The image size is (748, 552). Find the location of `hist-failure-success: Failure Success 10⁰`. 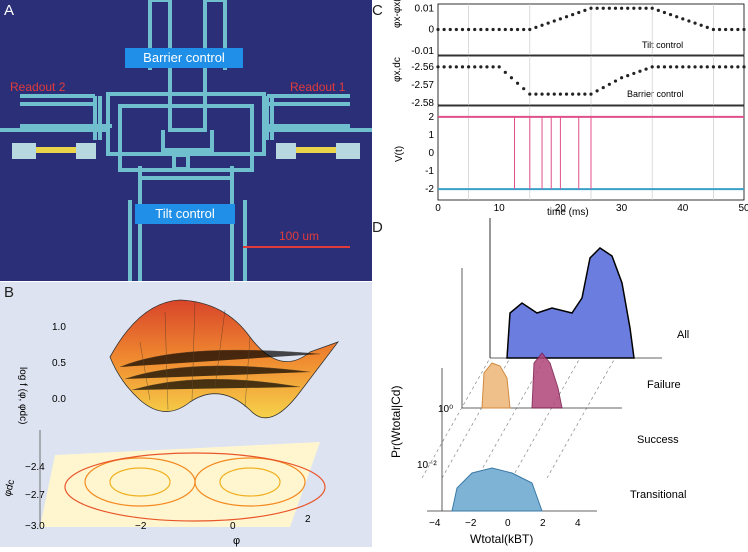

hist-failure-success: Failure Success 10⁰ is located at coordinates (559, 357).